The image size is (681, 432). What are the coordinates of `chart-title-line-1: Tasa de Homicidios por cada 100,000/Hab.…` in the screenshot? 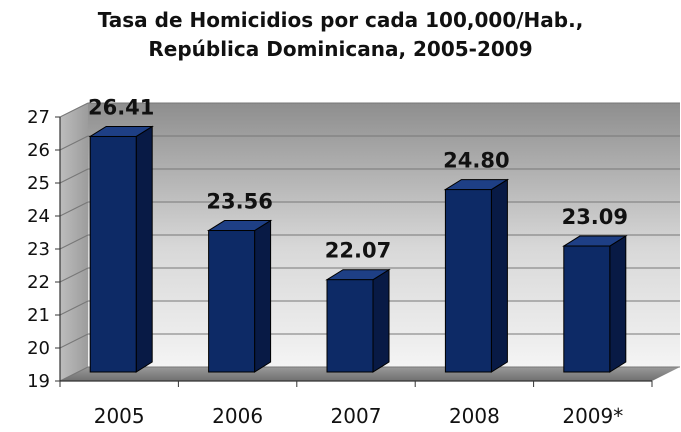 It's located at (340, 20).